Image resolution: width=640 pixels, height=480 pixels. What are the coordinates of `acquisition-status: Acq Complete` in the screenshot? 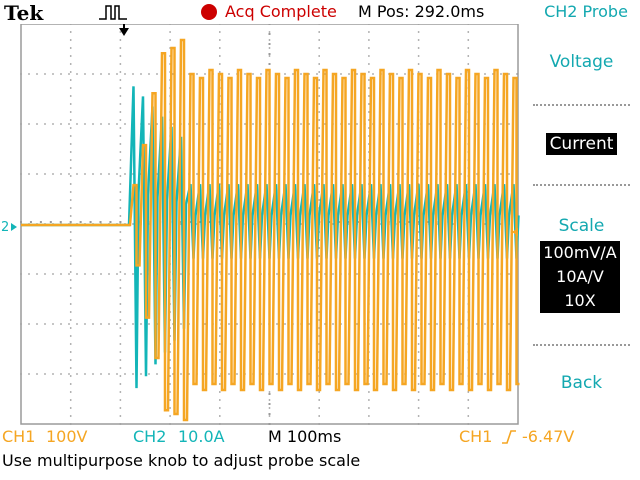 It's located at (281, 11).